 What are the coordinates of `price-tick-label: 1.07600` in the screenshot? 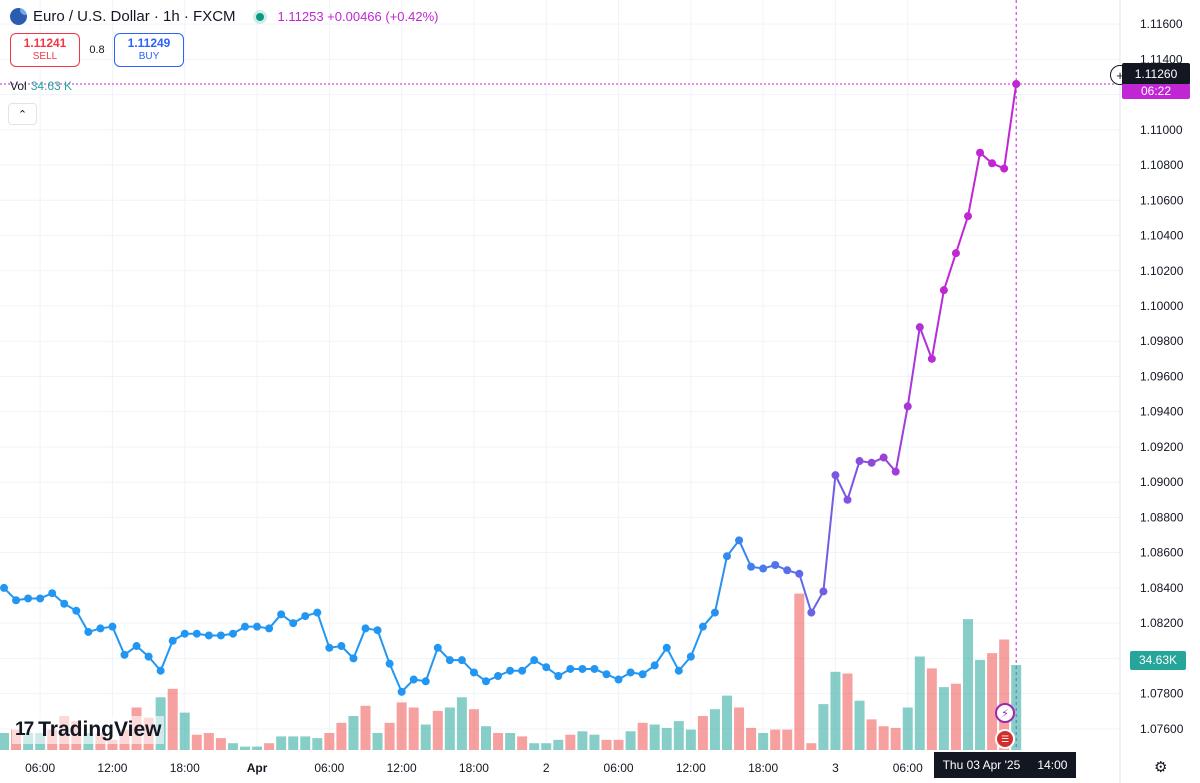 It's located at (1162, 729).